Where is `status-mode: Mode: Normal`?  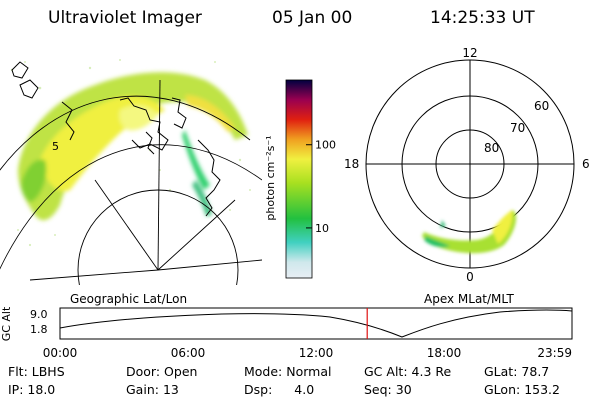
status-mode: Mode: Normal is located at coordinates (288, 371).